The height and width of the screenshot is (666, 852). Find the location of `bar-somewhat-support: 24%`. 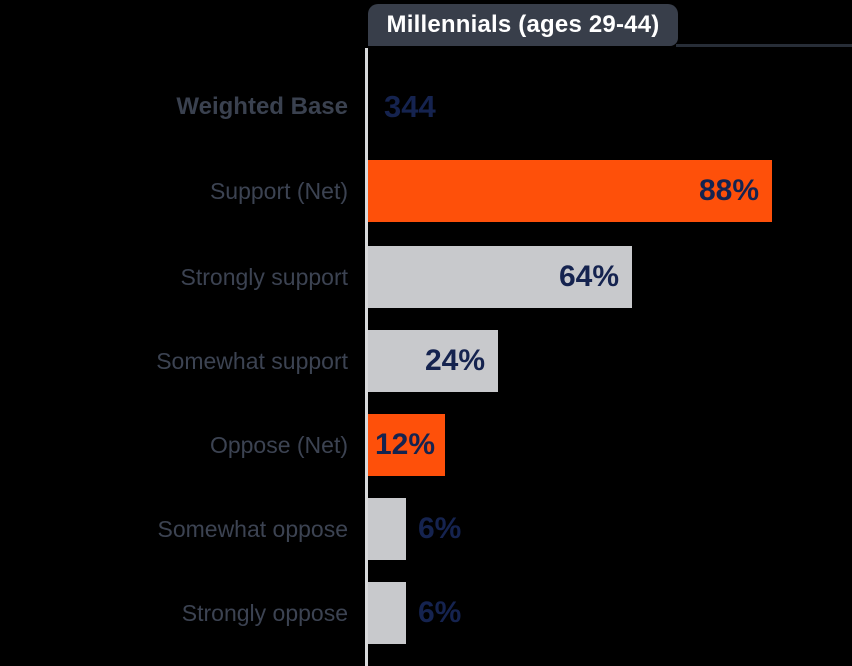

bar-somewhat-support: 24% is located at coordinates (433, 361).